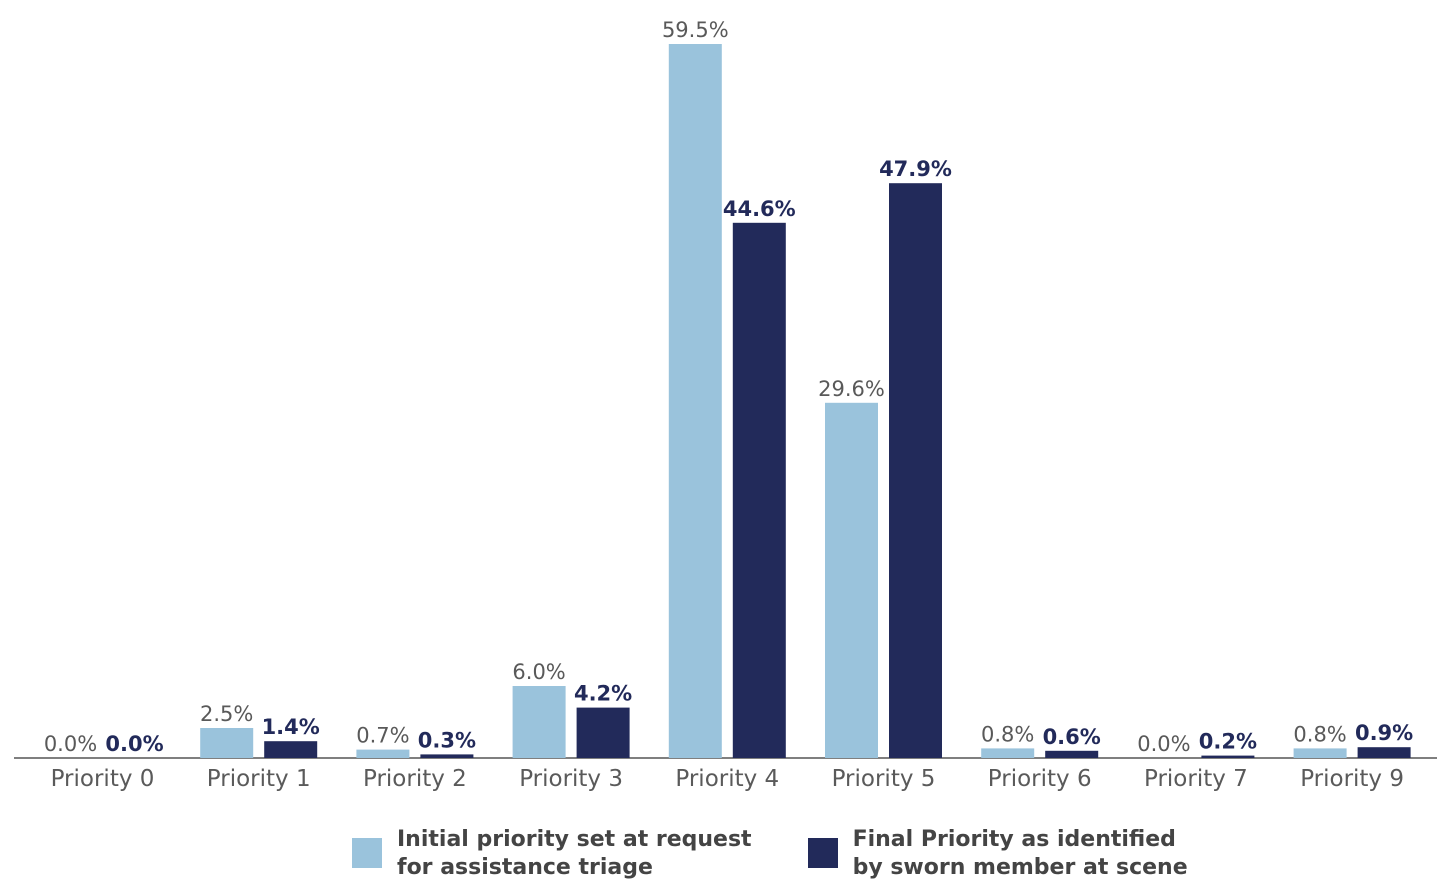  Describe the element at coordinates (1352, 779) in the screenshot. I see `category-label-8: Priority 9` at that location.